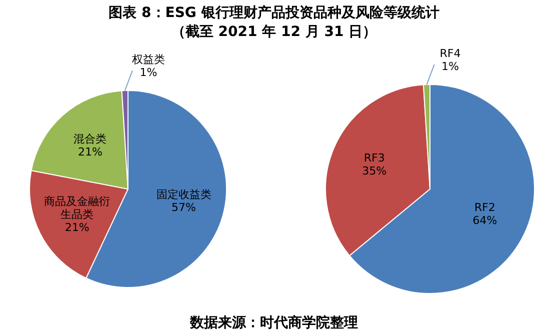 Image resolution: width=548 pixels, height=336 pixels. Describe the element at coordinates (374, 157) in the screenshot. I see `slice-label: RF3` at that location.